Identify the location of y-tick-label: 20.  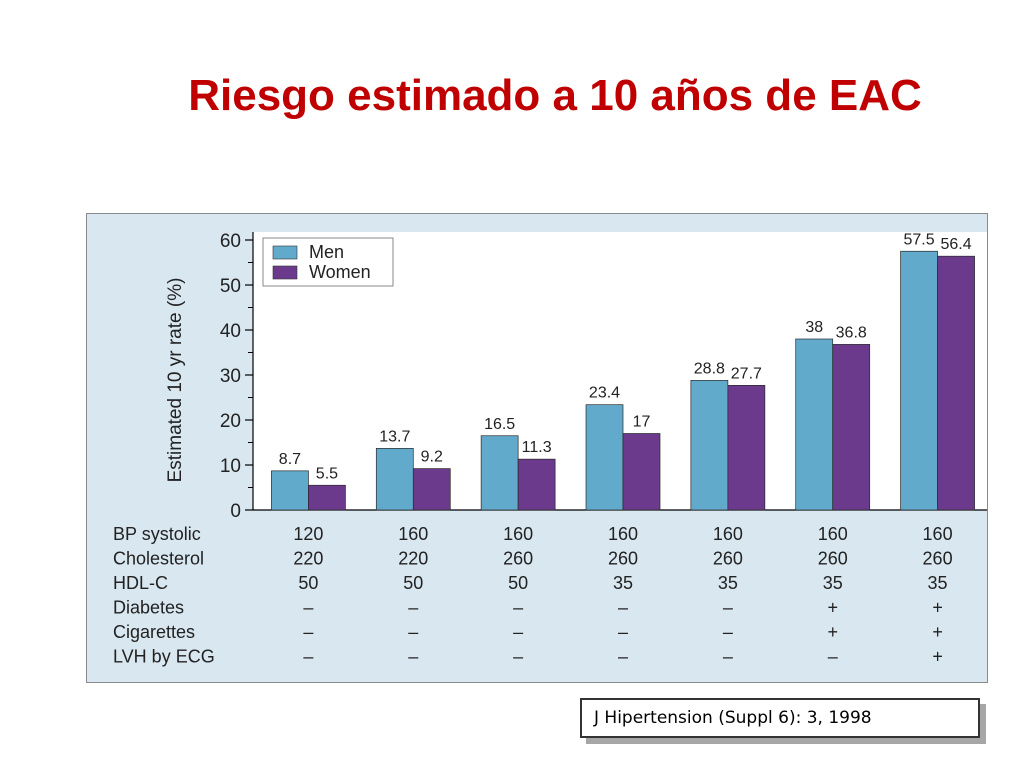
(230, 421).